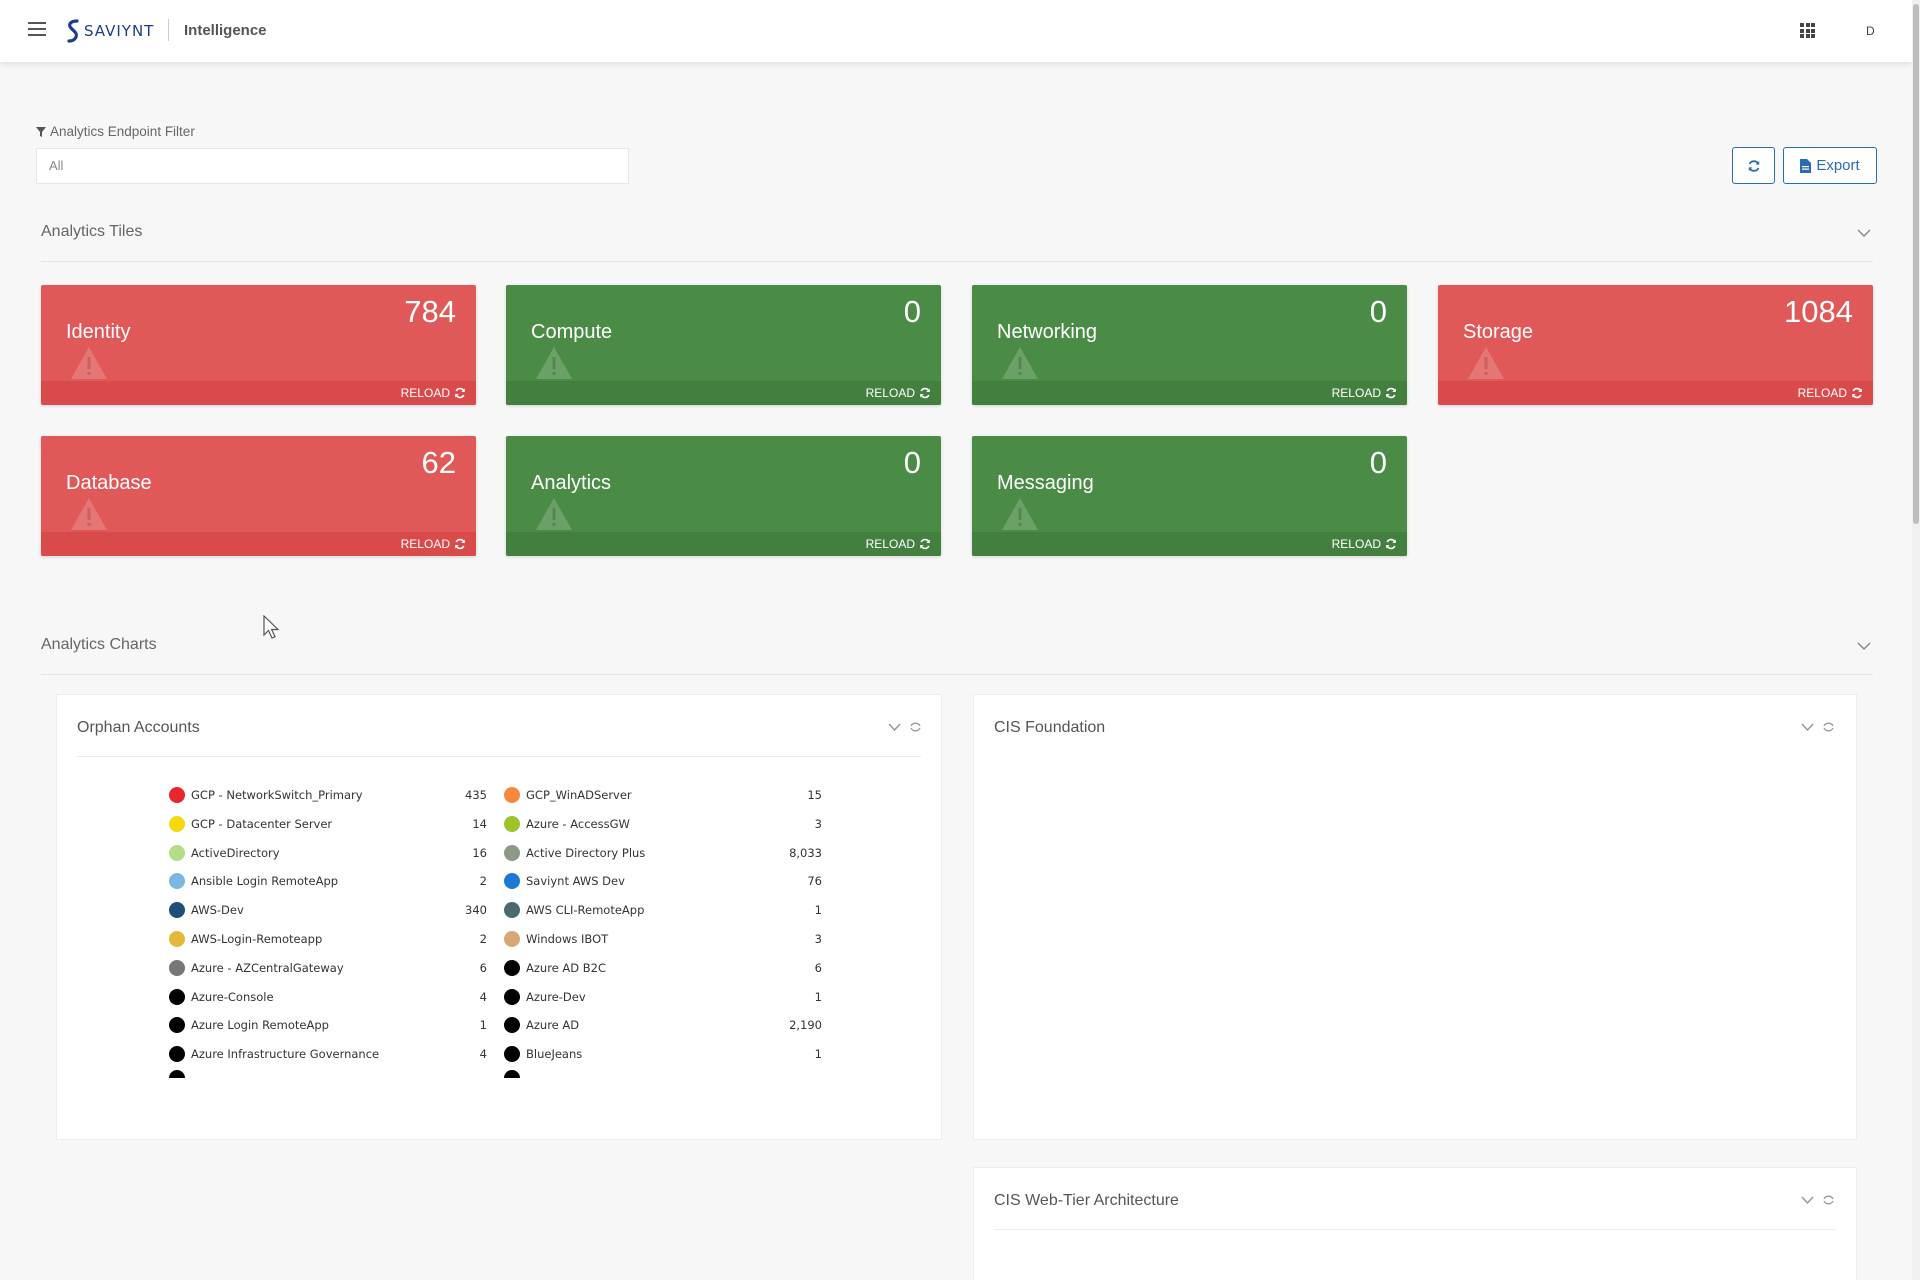 The width and height of the screenshot is (1920, 1280). I want to click on legend-item: Ansible Login RemoteApp 2, so click(334, 881).